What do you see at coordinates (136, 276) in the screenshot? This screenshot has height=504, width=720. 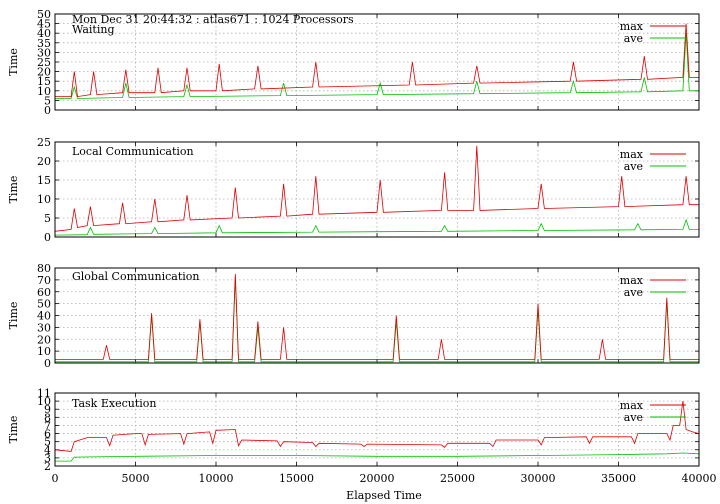 I see `panel-title: Global Communication` at bounding box center [136, 276].